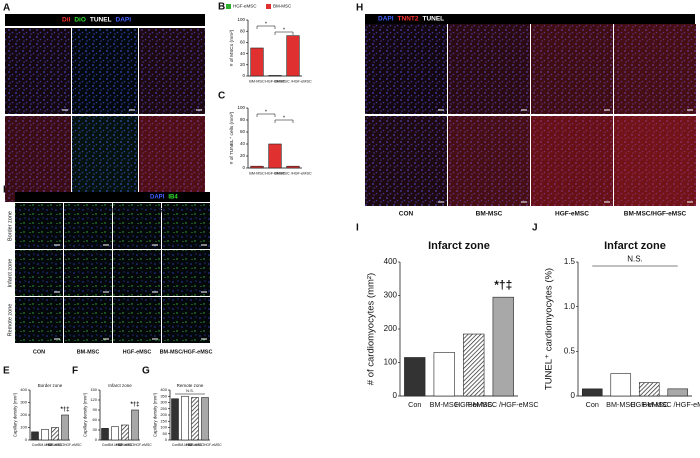  Describe the element at coordinates (75, 371) in the screenshot. I see `panel-letter: F` at that location.